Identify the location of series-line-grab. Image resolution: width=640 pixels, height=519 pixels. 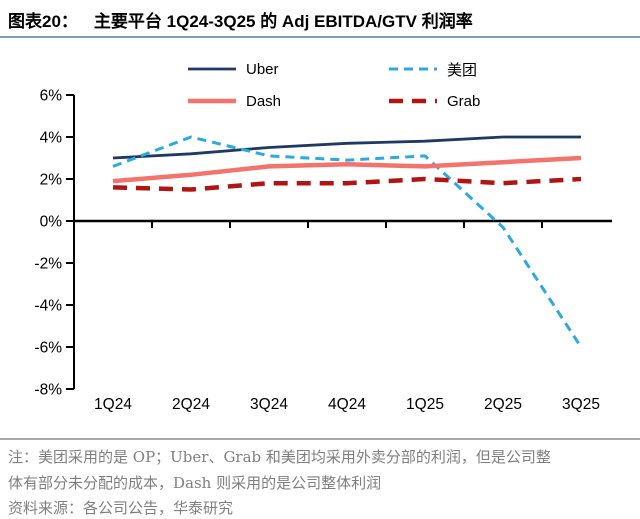
(347, 184).